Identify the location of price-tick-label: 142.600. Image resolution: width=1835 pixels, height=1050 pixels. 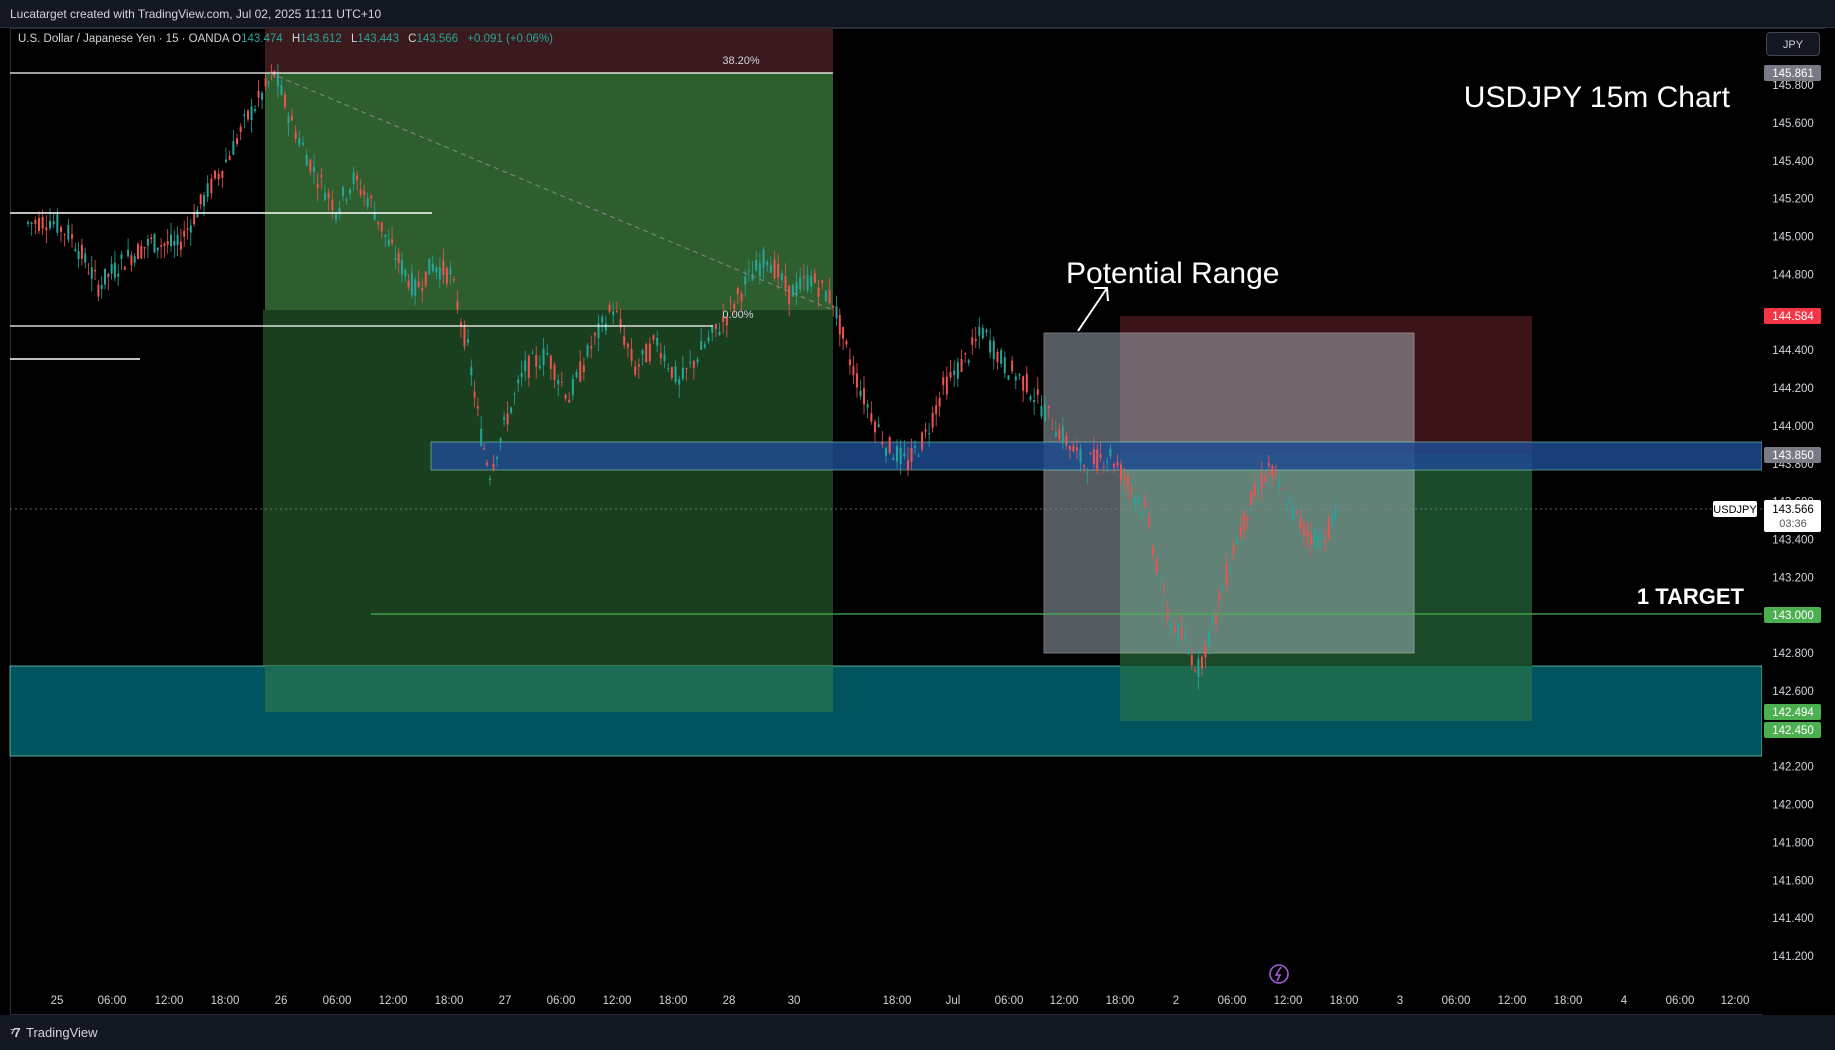
(1793, 692).